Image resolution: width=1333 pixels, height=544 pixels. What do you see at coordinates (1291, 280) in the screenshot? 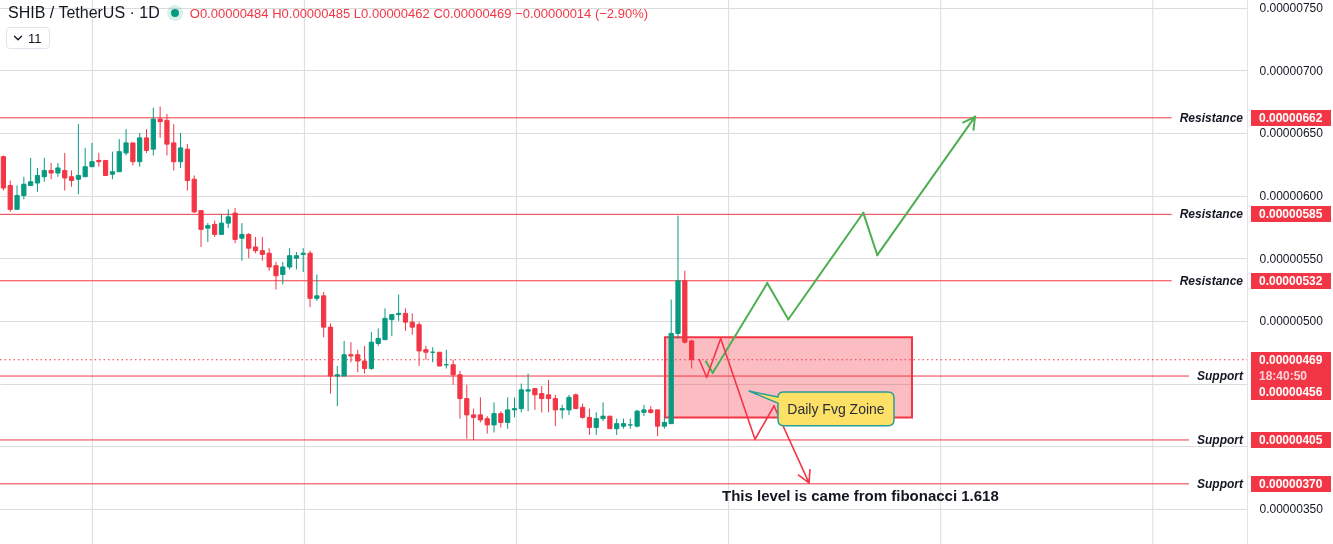
I see `text: 0.00000532` at bounding box center [1291, 280].